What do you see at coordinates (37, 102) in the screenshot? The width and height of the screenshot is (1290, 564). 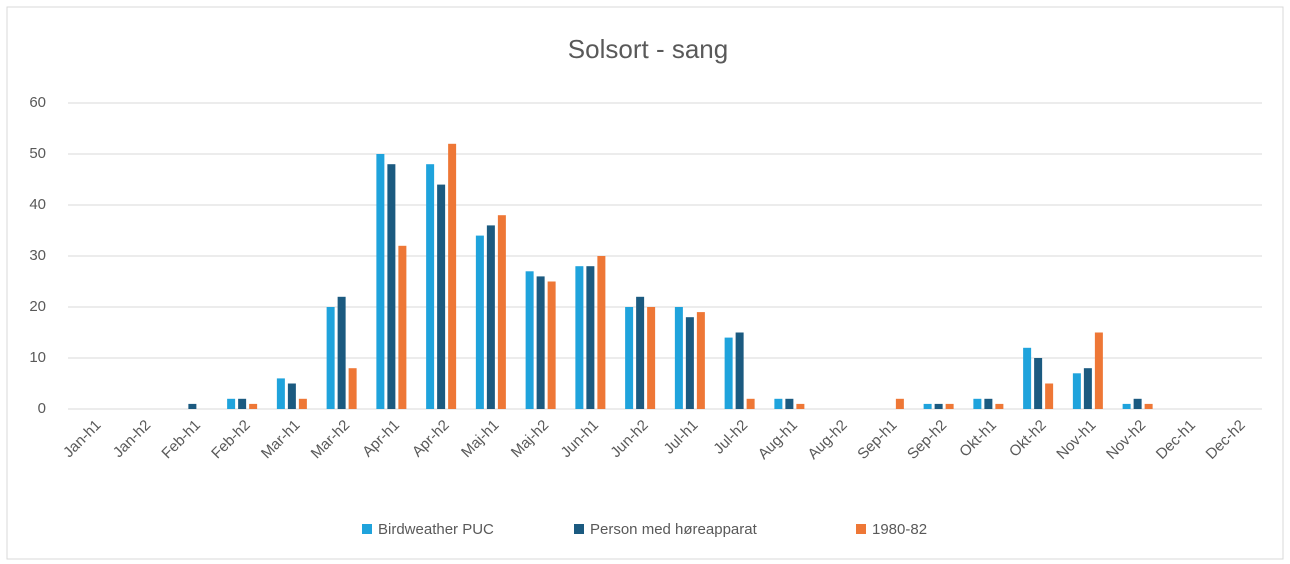 I see `y-tick-label: 60` at bounding box center [37, 102].